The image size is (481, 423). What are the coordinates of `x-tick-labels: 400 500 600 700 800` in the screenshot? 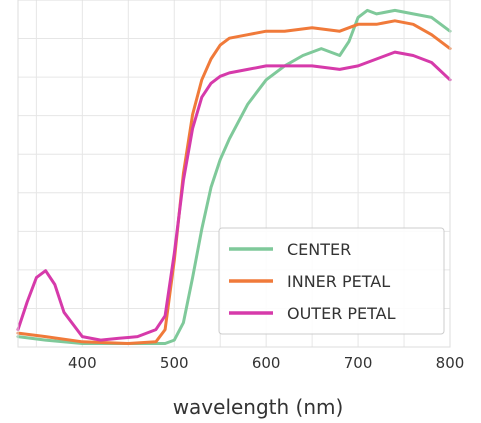 It's located at (266, 363).